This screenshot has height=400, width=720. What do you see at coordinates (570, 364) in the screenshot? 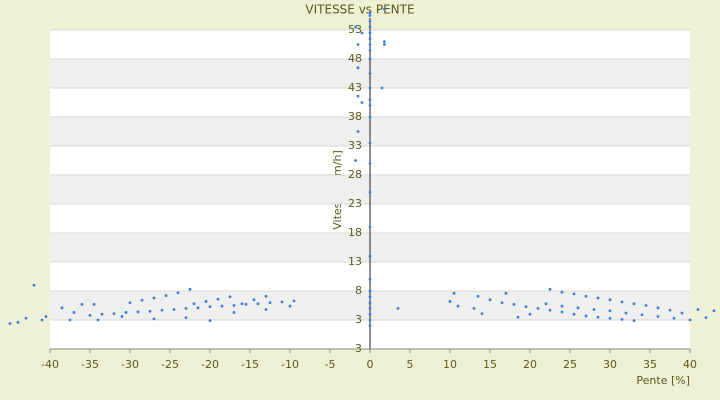
I see `x-tick-label: 25` at bounding box center [570, 364].